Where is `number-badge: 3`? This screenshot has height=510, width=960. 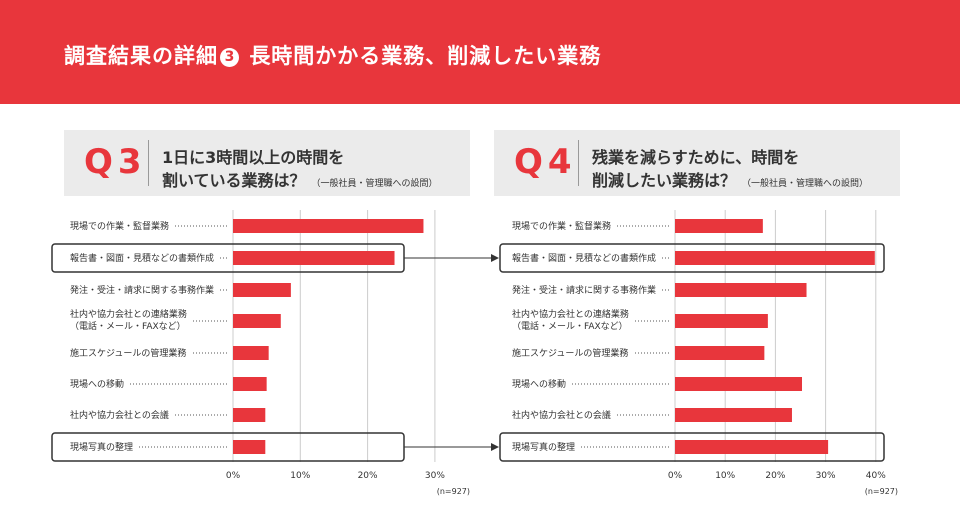 number-badge: 3 is located at coordinates (229, 57).